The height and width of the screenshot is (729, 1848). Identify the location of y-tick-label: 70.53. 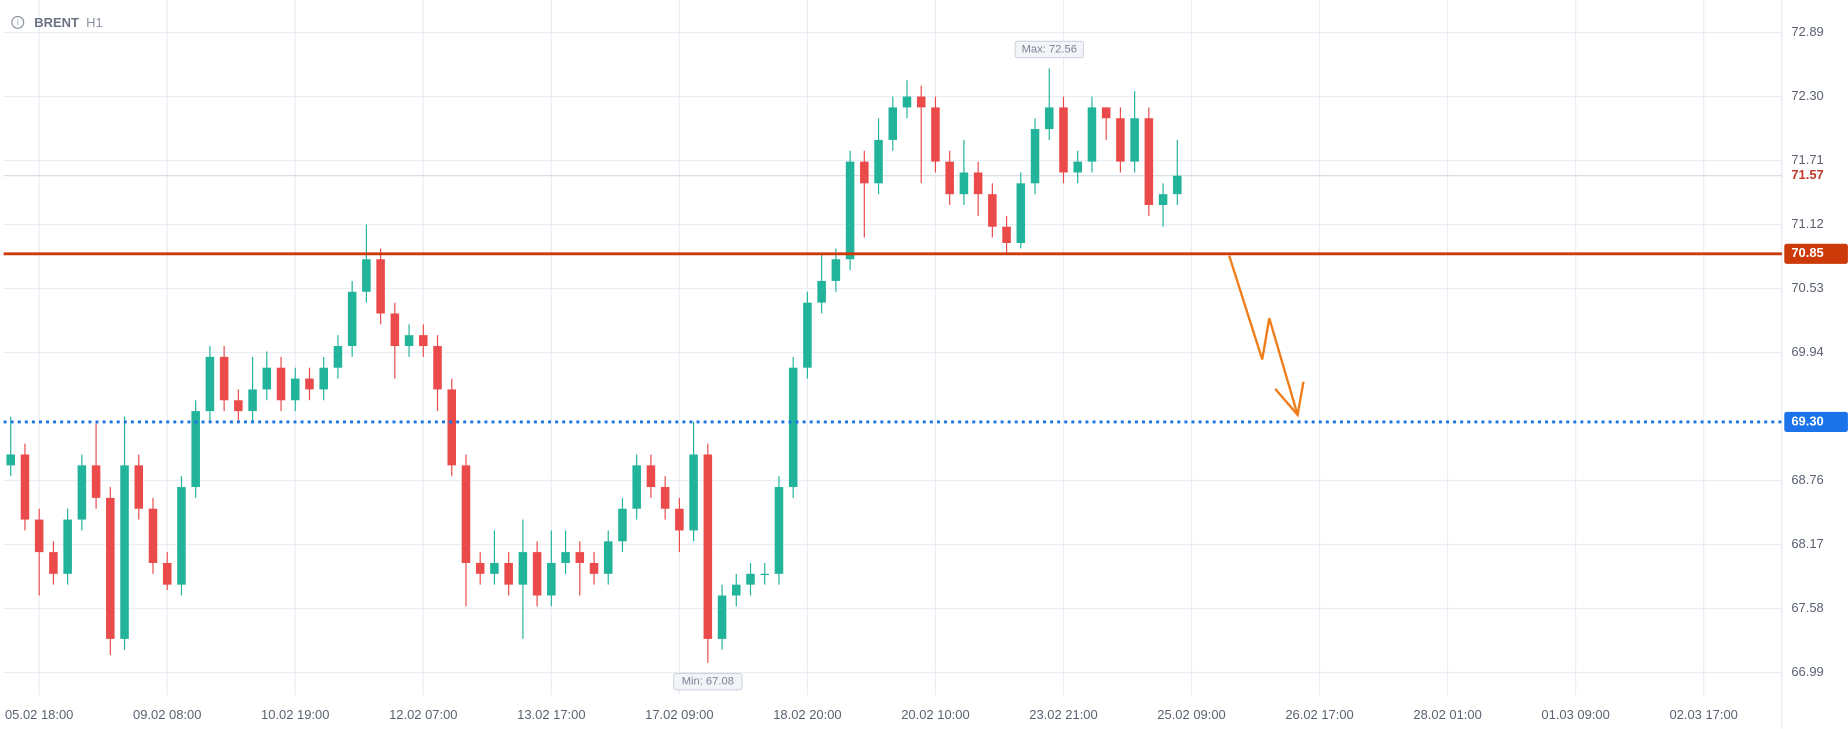
(1807, 287).